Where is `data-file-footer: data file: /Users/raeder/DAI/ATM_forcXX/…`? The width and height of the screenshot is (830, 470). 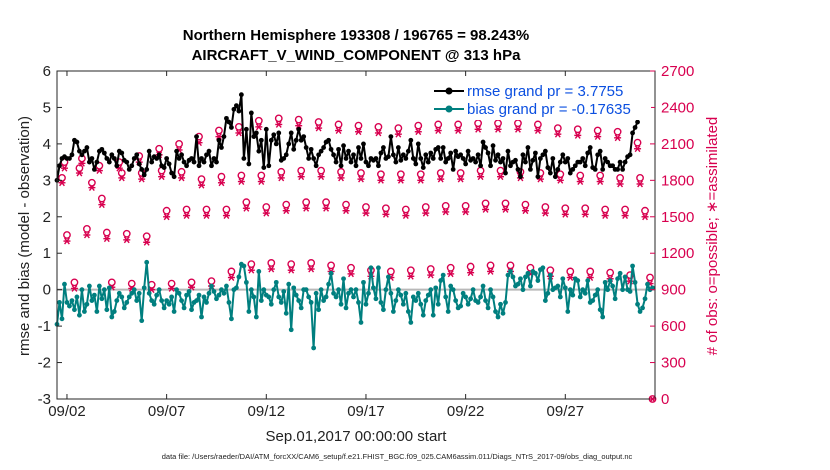 data-file-footer: data file: /Users/raeder/DAI/ATM_forcXX/… is located at coordinates (397, 456).